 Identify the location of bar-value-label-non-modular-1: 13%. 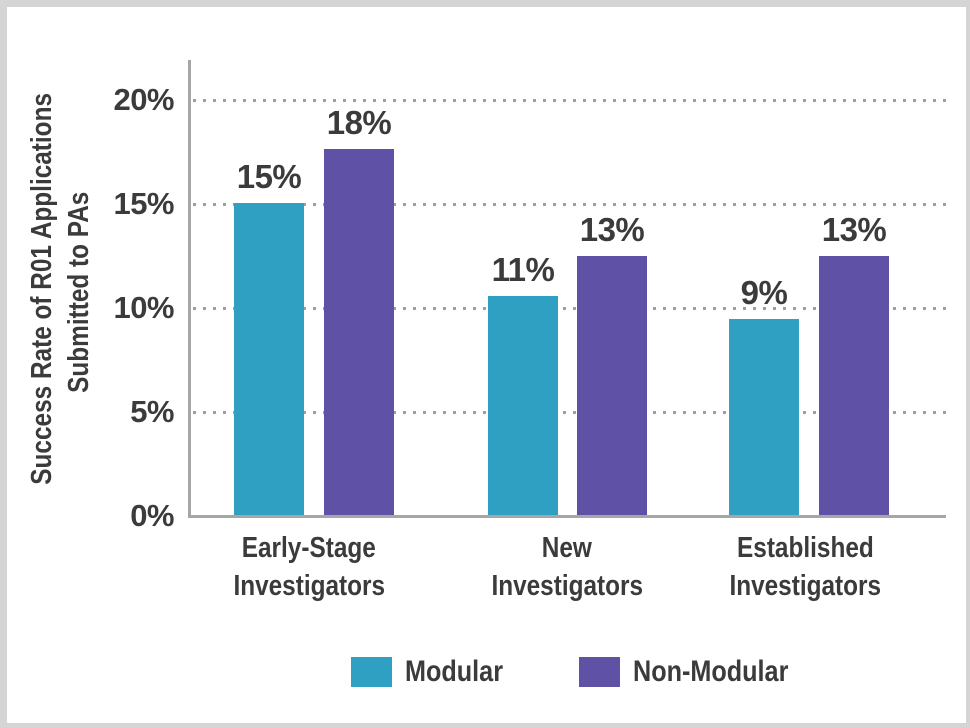
(612, 229).